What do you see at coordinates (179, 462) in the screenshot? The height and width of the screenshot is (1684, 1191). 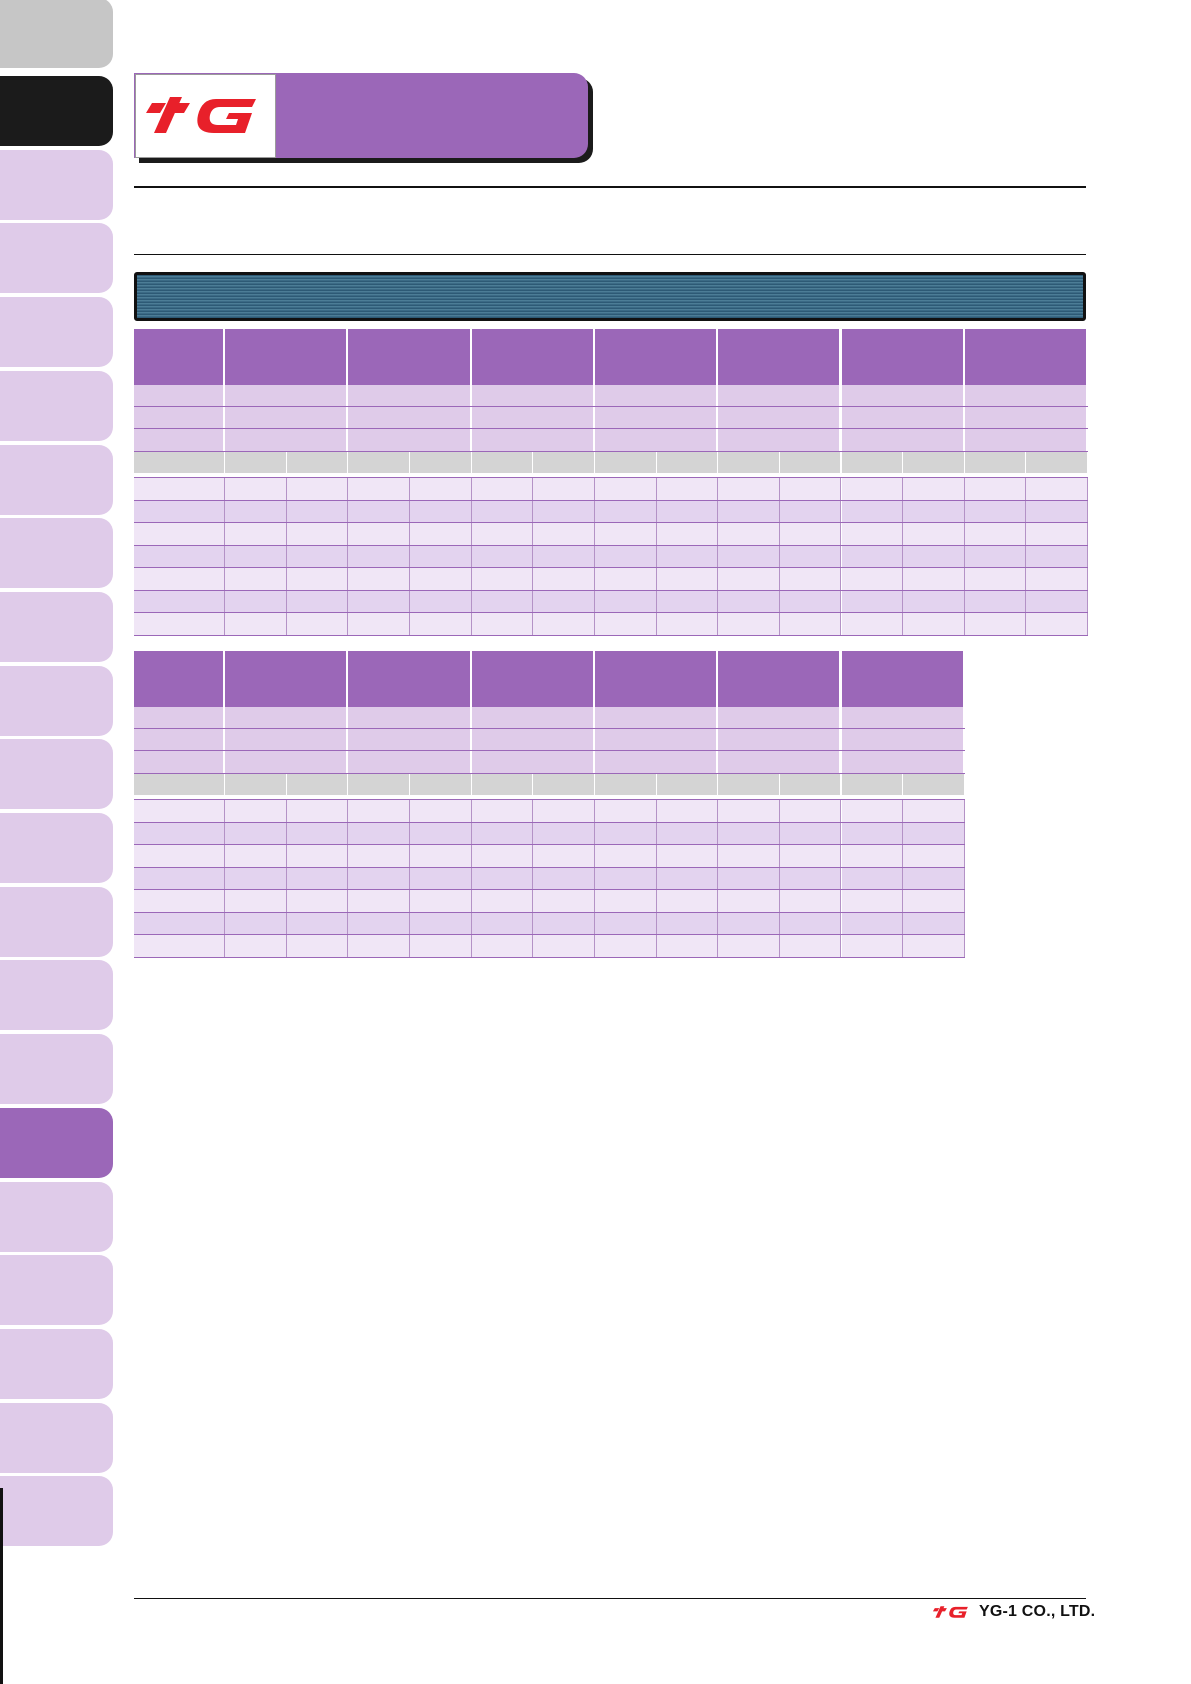 I see `subheader-label-cell` at bounding box center [179, 462].